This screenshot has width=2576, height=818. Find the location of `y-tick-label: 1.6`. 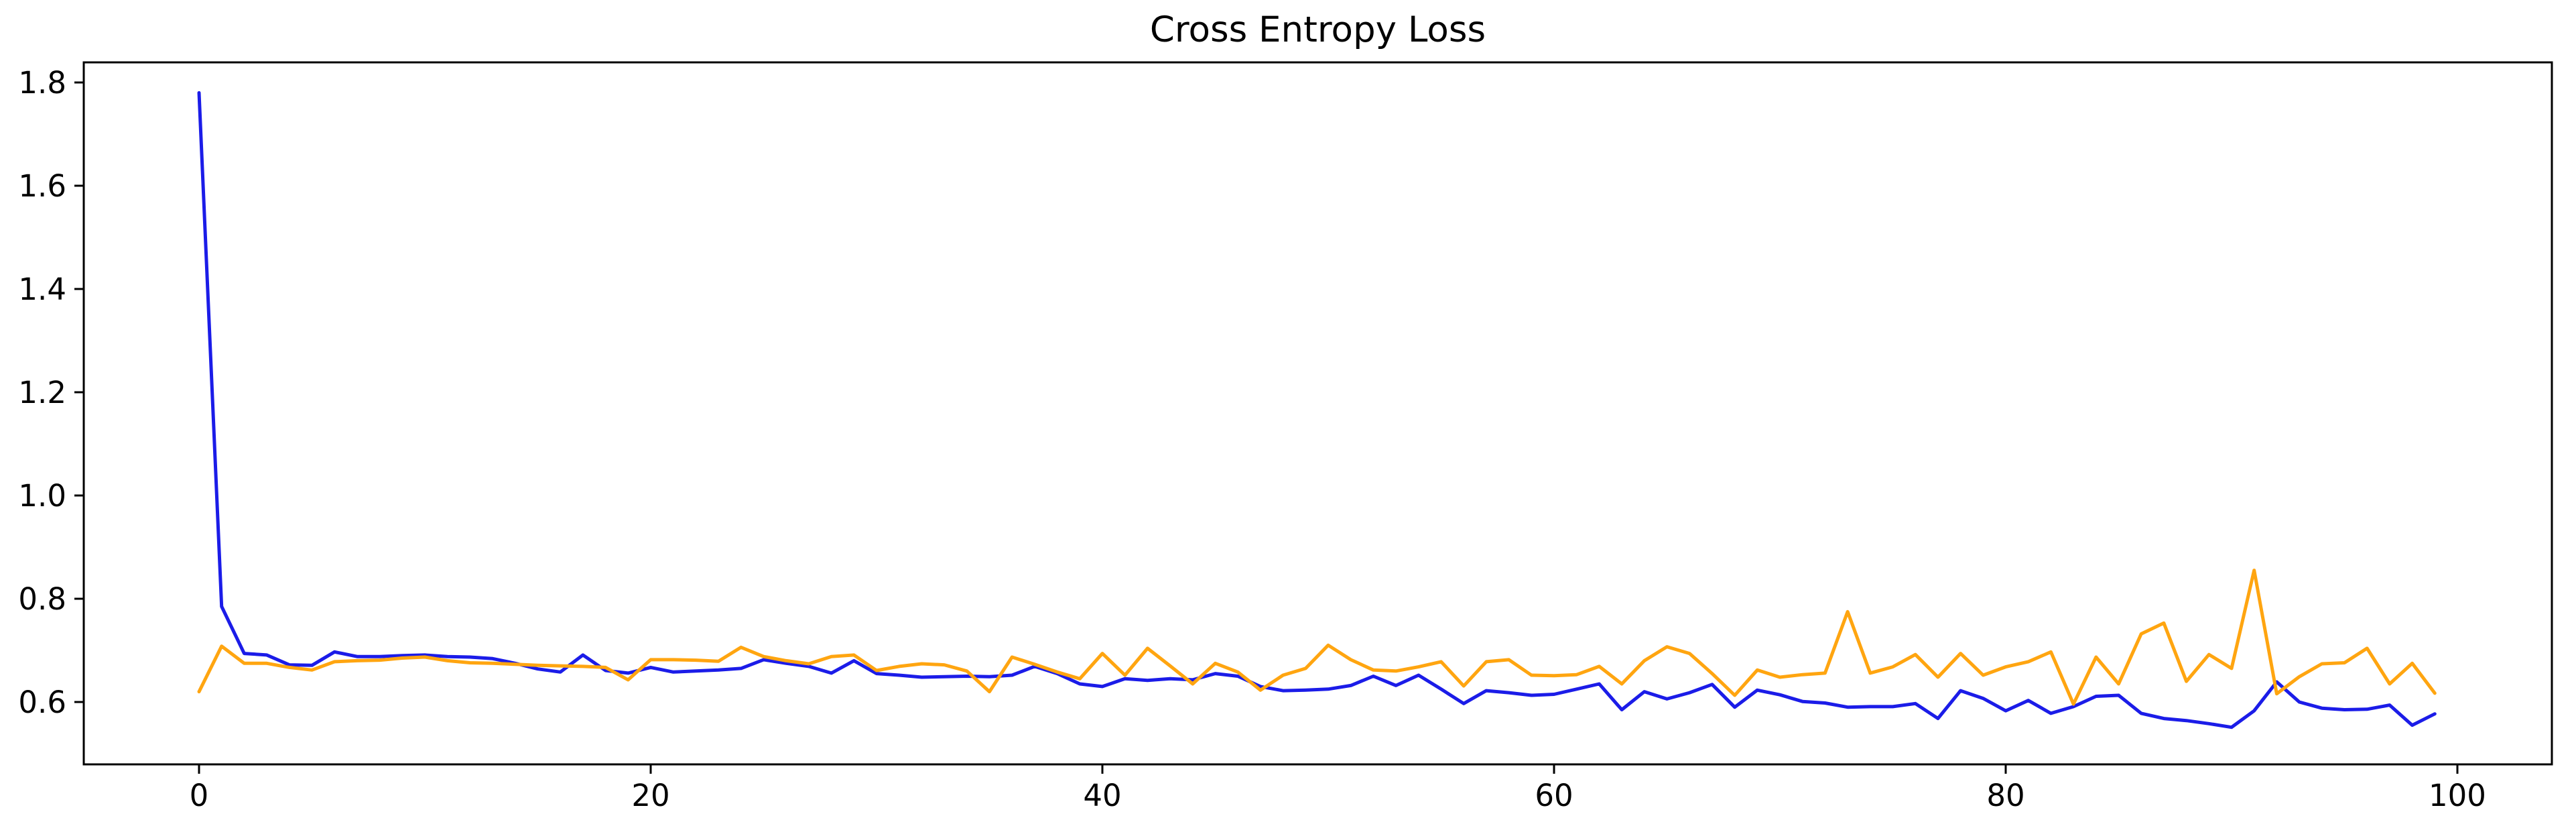

y-tick-label: 1.6 is located at coordinates (42, 186).